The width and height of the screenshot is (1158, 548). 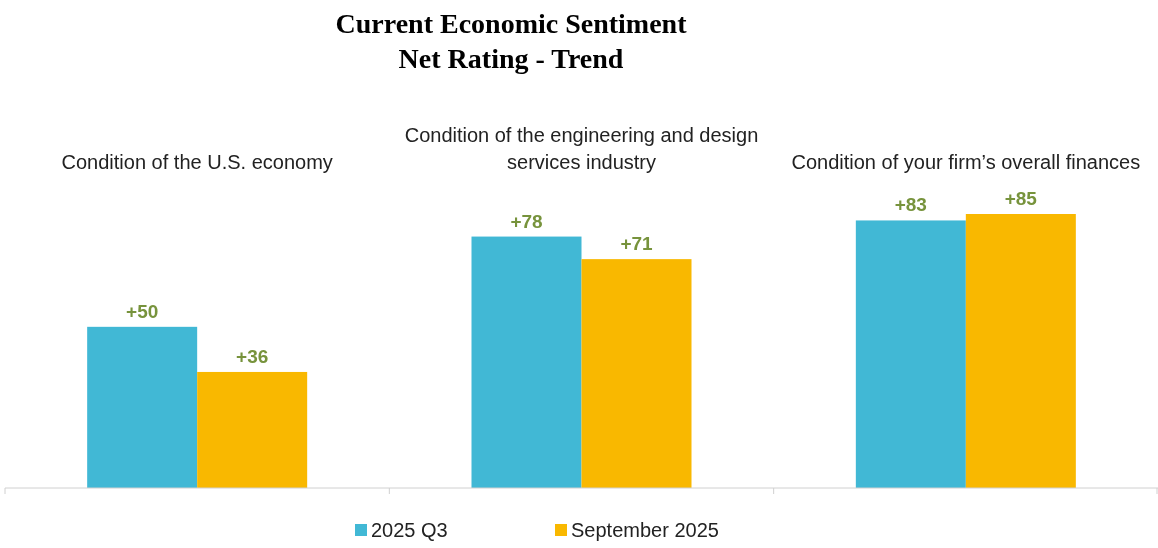 What do you see at coordinates (581, 148) in the screenshot?
I see `x-tick-label: Condition of the engineering and design services industry` at bounding box center [581, 148].